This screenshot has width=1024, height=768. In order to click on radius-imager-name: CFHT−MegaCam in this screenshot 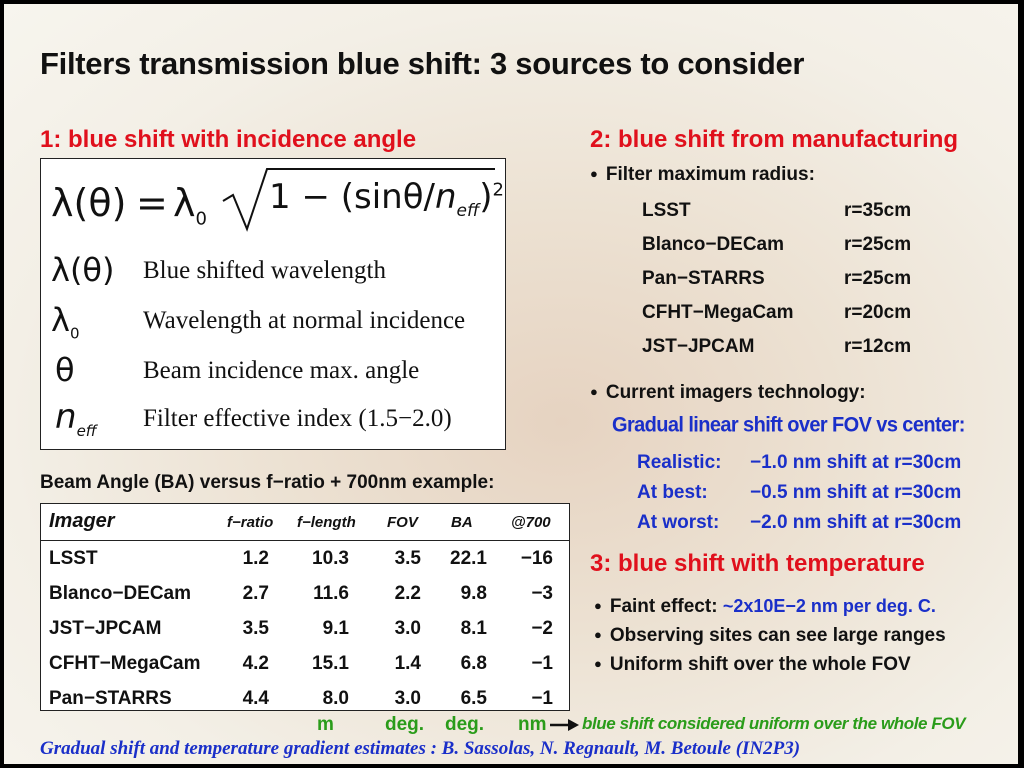, I will do `click(718, 312)`.